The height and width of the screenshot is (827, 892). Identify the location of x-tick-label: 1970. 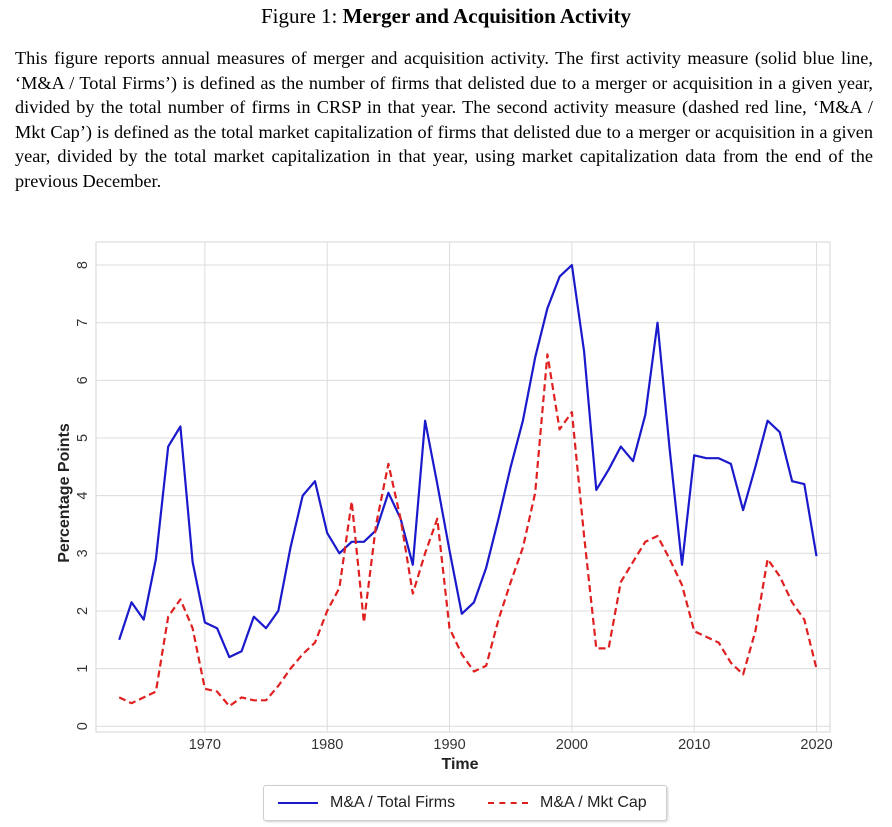
(205, 745).